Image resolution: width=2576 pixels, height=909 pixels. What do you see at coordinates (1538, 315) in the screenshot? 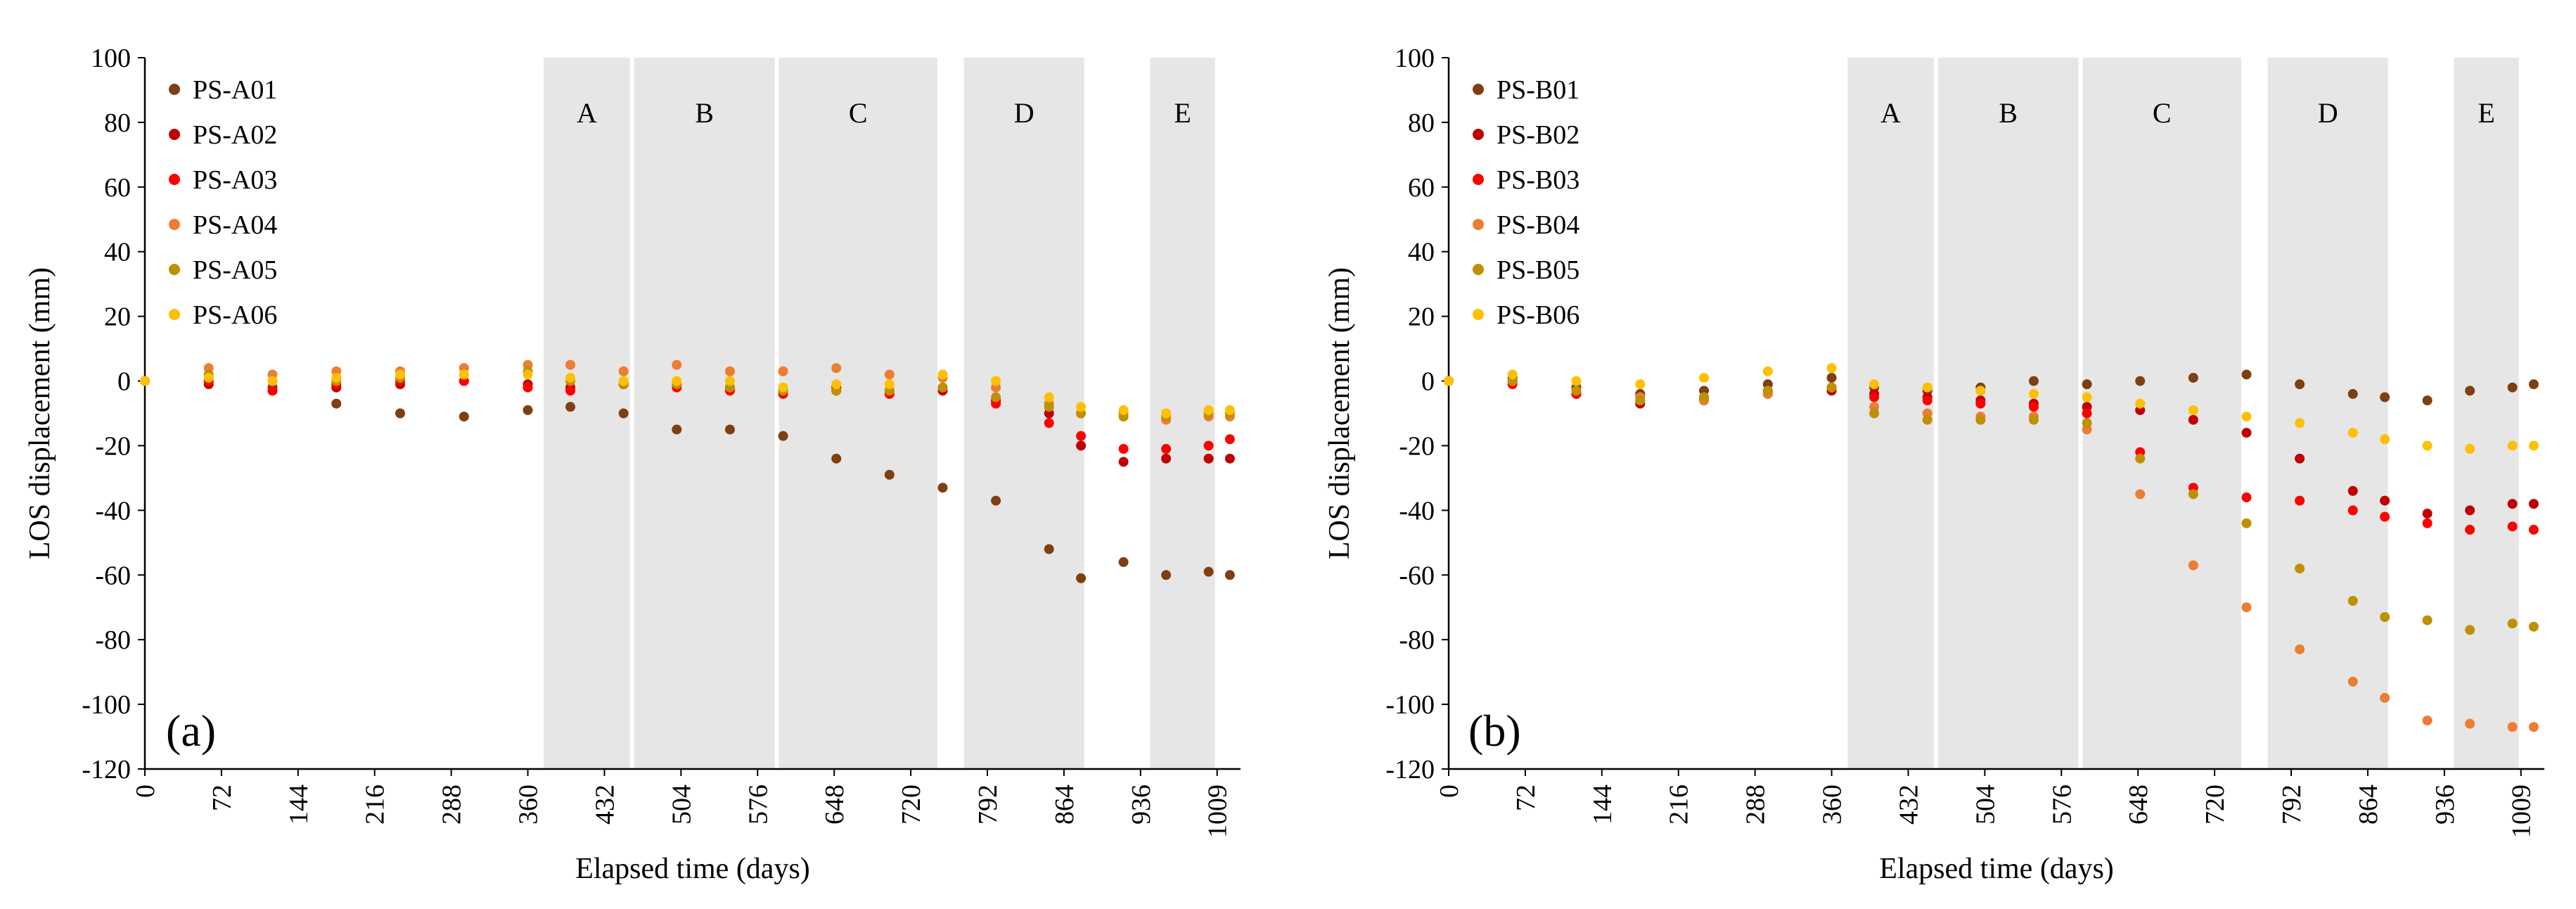
I see `legend-label: PS-B06` at bounding box center [1538, 315].